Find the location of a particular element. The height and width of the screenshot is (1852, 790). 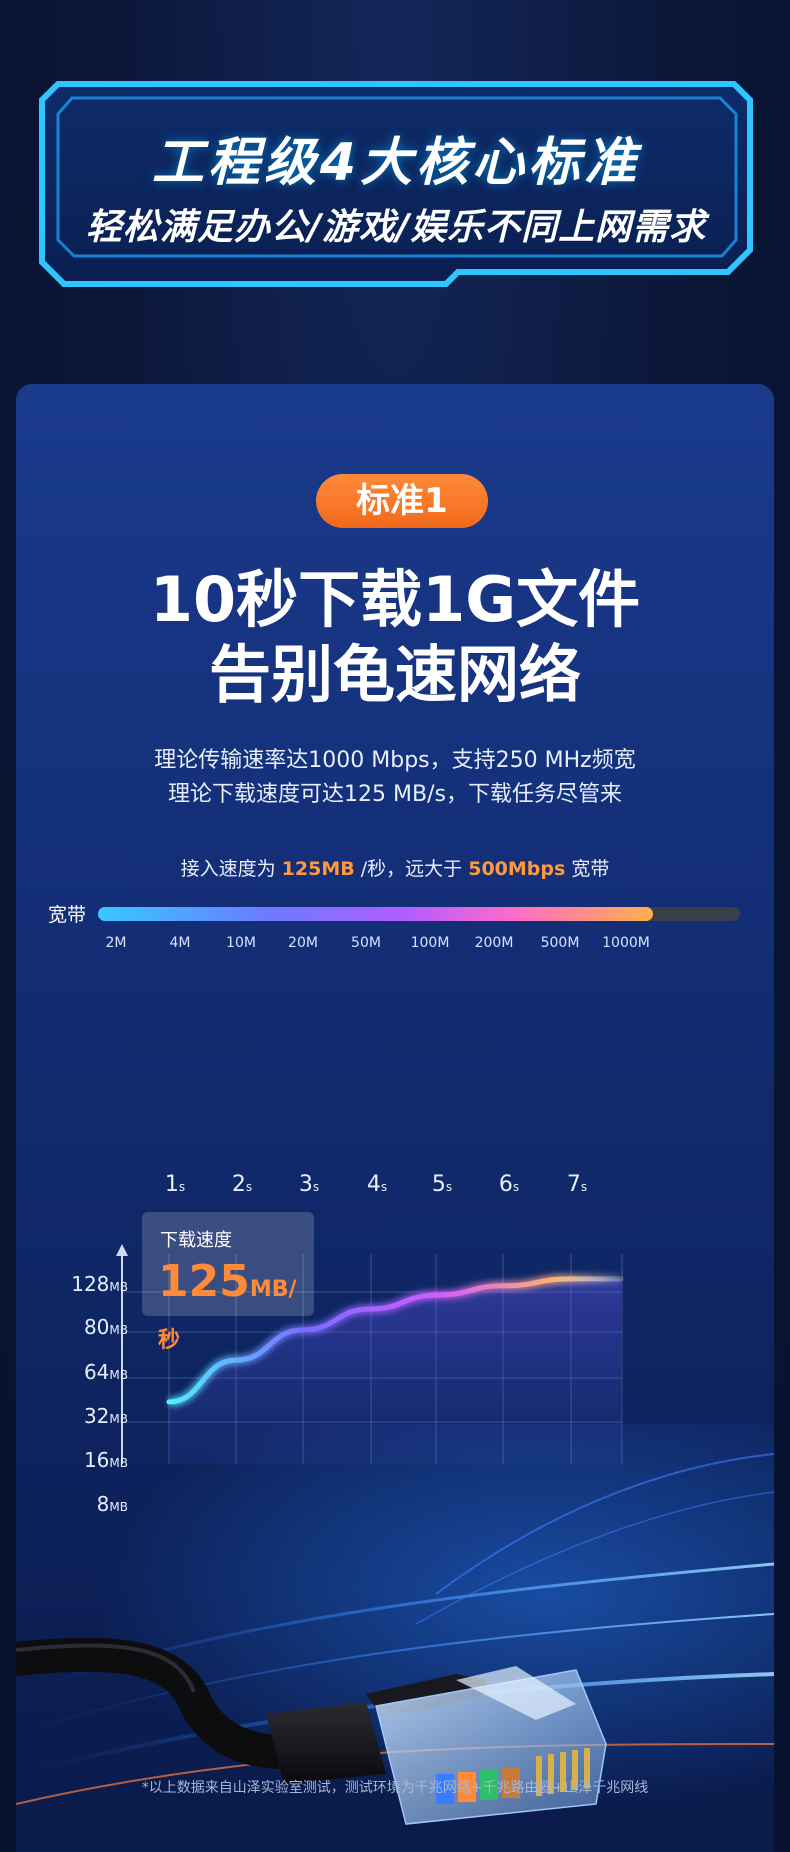

y-tick-label: 64MB is located at coordinates (105, 1372).